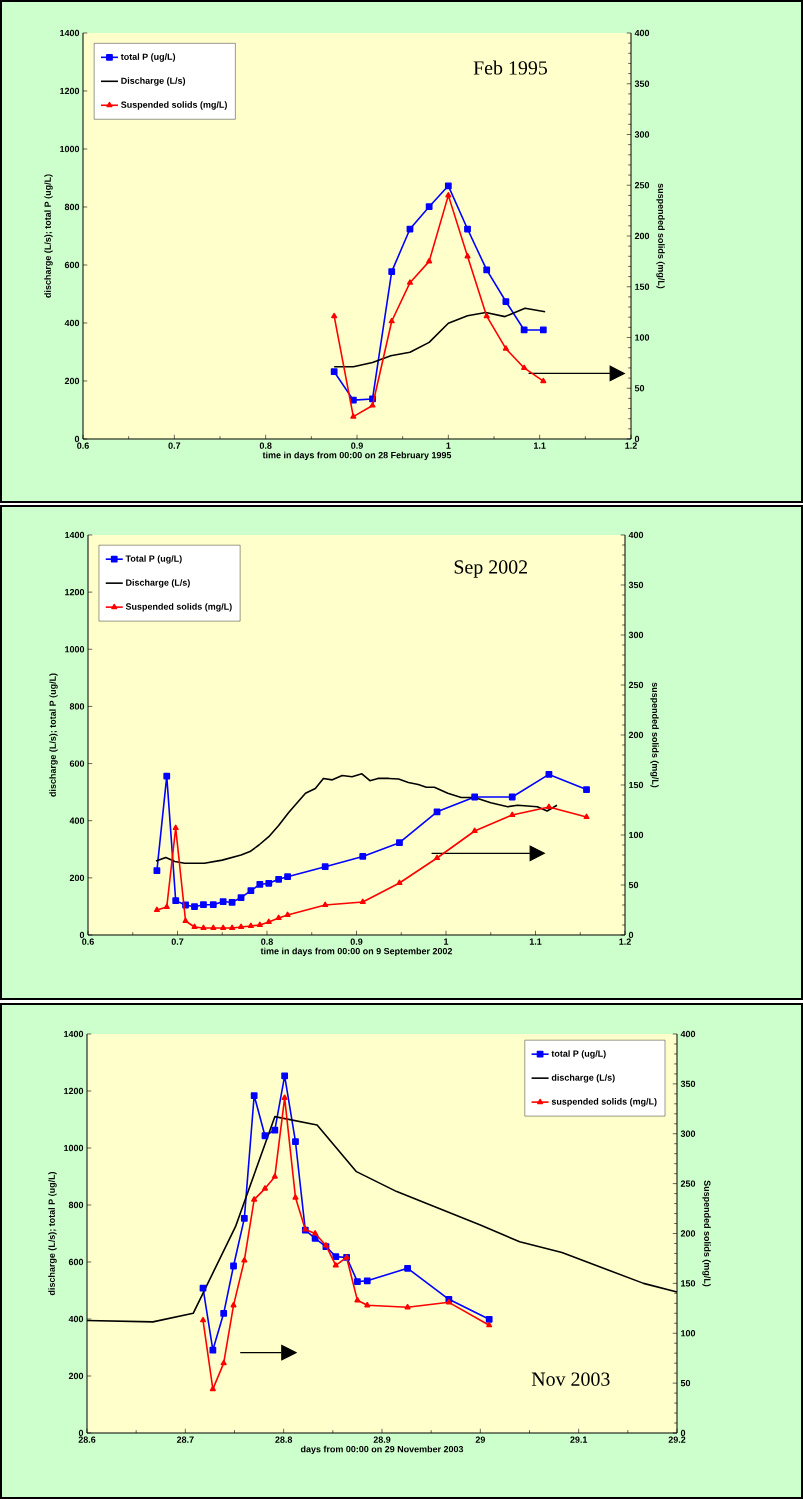  I want to click on legend-label: suspended solids (mg/L), so click(604, 1102).